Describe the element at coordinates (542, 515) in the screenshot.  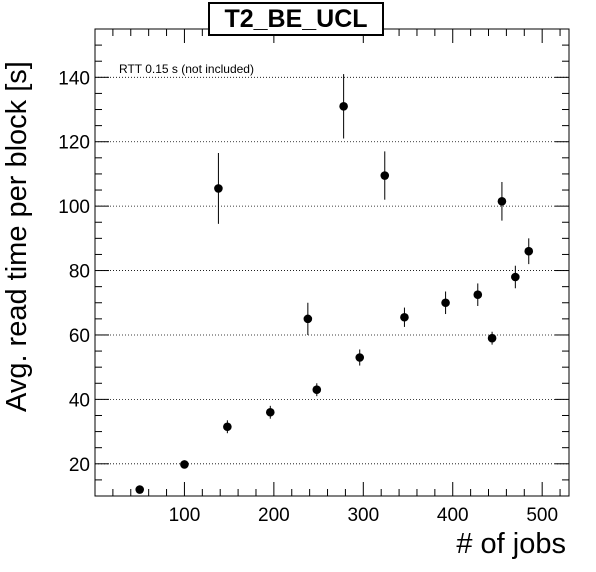
I see `x-tick-label: 500` at that location.